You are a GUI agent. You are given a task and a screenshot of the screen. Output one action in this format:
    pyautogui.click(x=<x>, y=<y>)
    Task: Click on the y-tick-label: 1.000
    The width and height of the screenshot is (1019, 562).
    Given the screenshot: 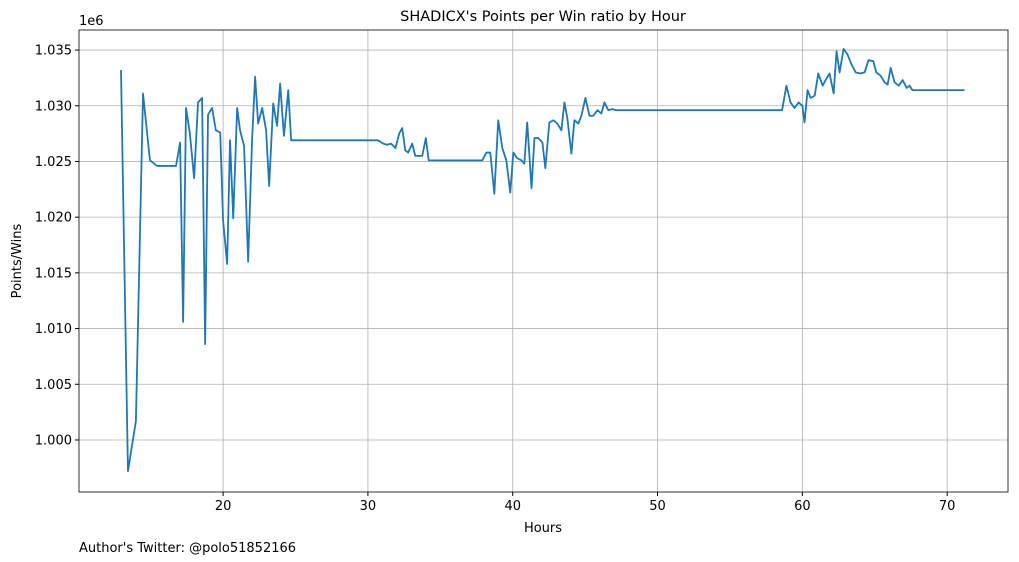 What is the action you would take?
    pyautogui.click(x=53, y=440)
    